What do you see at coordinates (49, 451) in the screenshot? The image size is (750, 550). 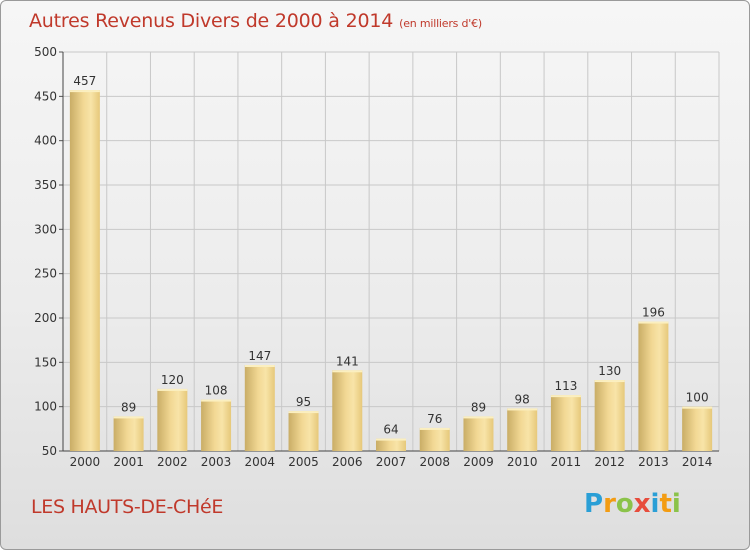 I see `y-tick-label: 50` at bounding box center [49, 451].